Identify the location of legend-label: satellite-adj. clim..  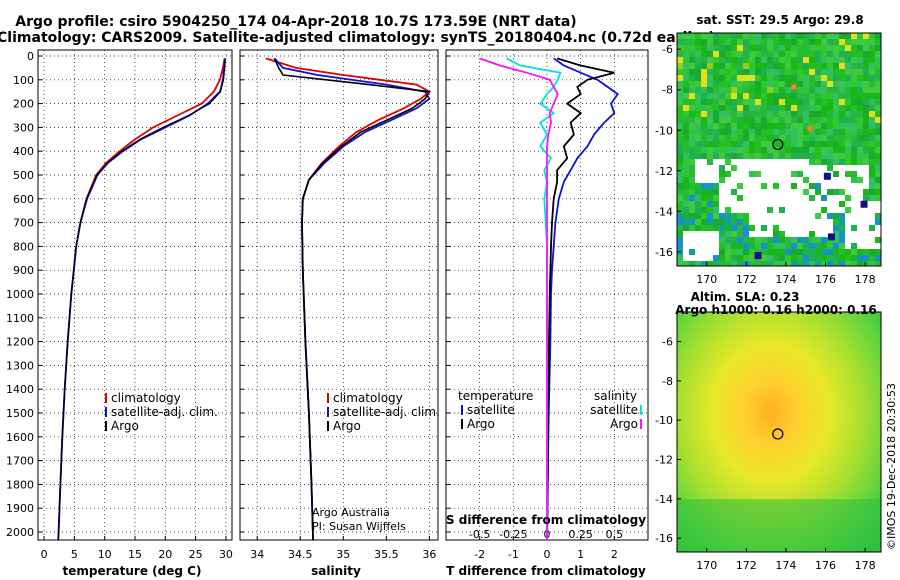
(386, 412).